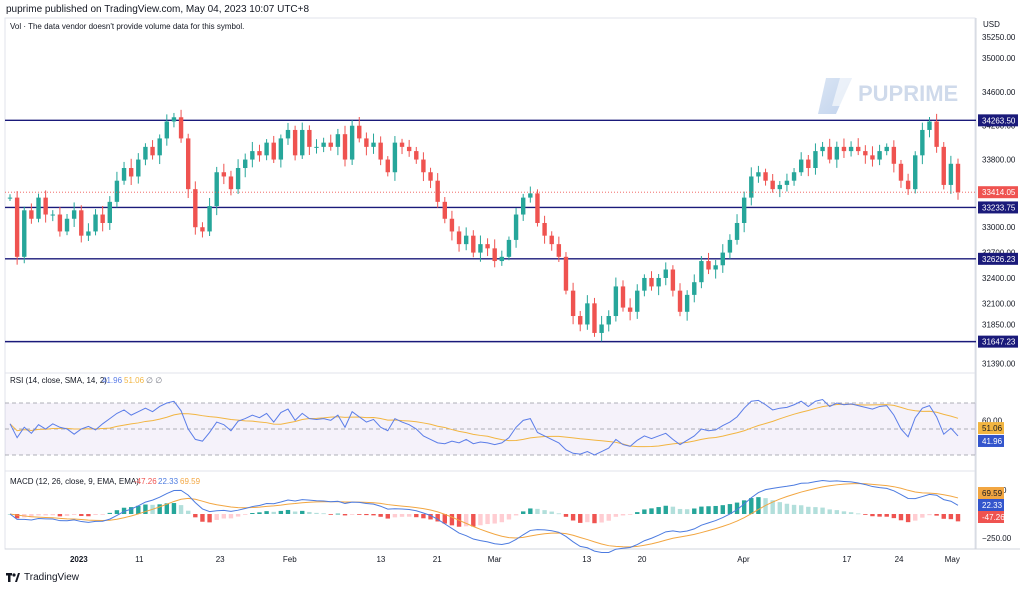  Describe the element at coordinates (899, 559) in the screenshot. I see `time-tick-label: 24` at that location.